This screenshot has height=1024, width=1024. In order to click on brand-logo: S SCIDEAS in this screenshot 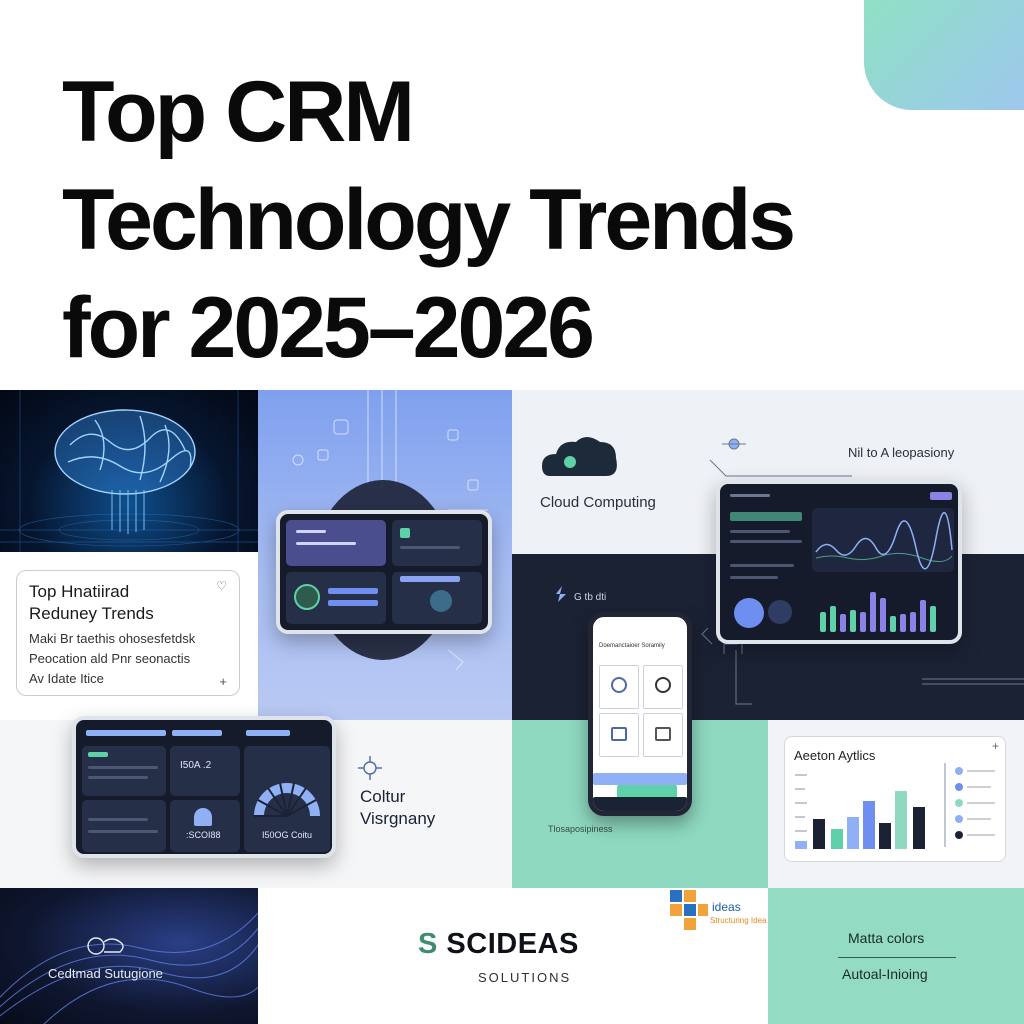, I will do `click(498, 944)`.